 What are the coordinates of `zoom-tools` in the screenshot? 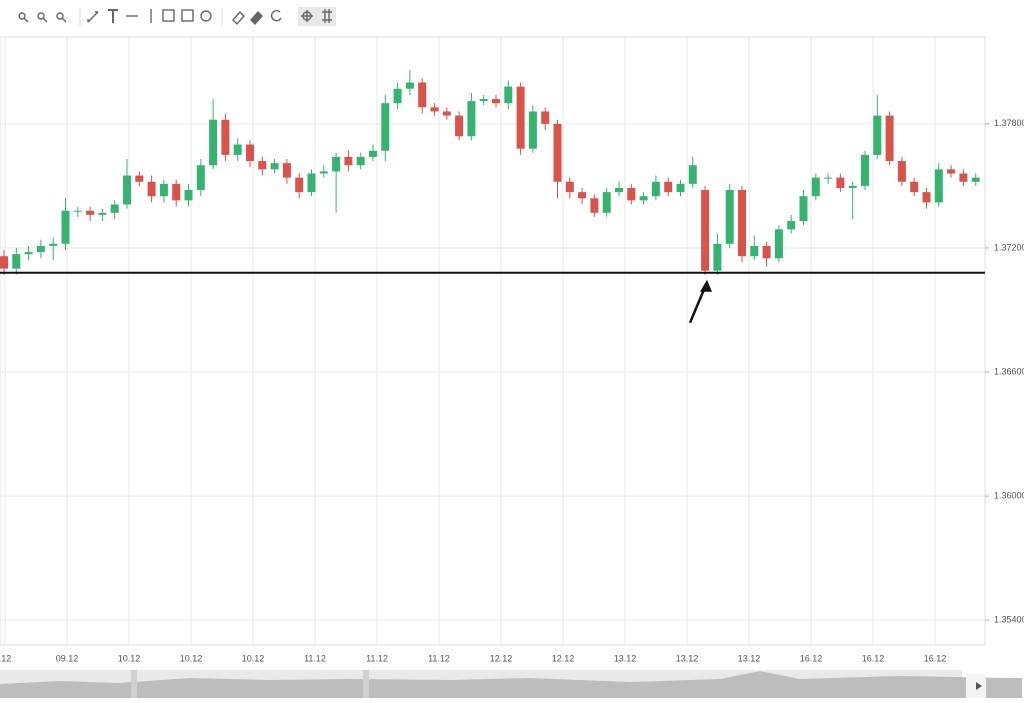 It's located at (42, 17).